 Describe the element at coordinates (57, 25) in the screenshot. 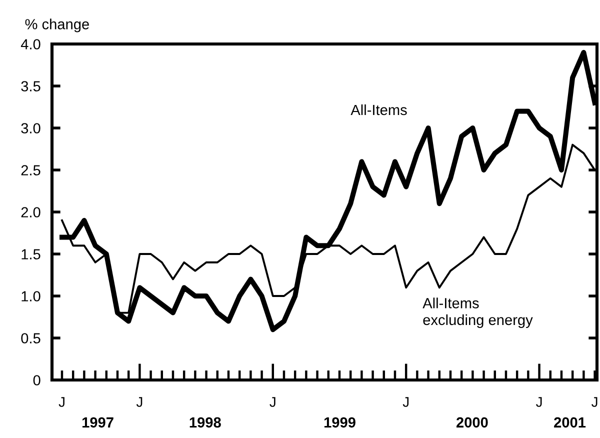

I see `y-axis-title: % change` at that location.